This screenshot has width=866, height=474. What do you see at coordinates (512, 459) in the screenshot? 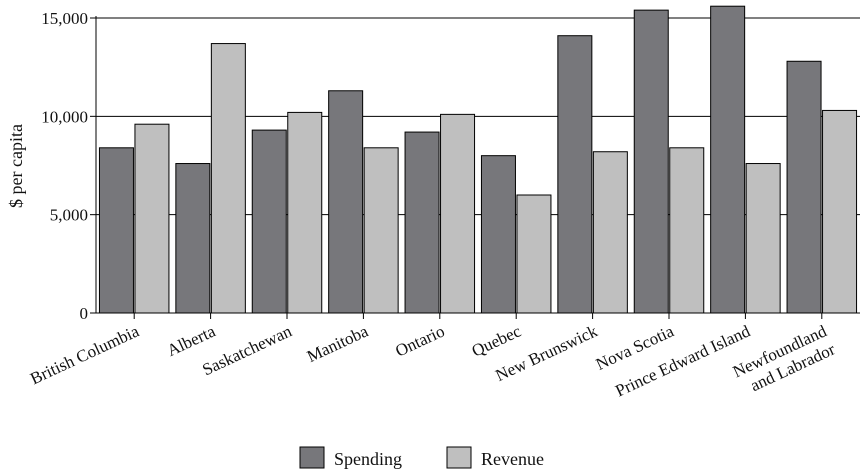
I see `legend-label-revenue: Revenue` at bounding box center [512, 459].